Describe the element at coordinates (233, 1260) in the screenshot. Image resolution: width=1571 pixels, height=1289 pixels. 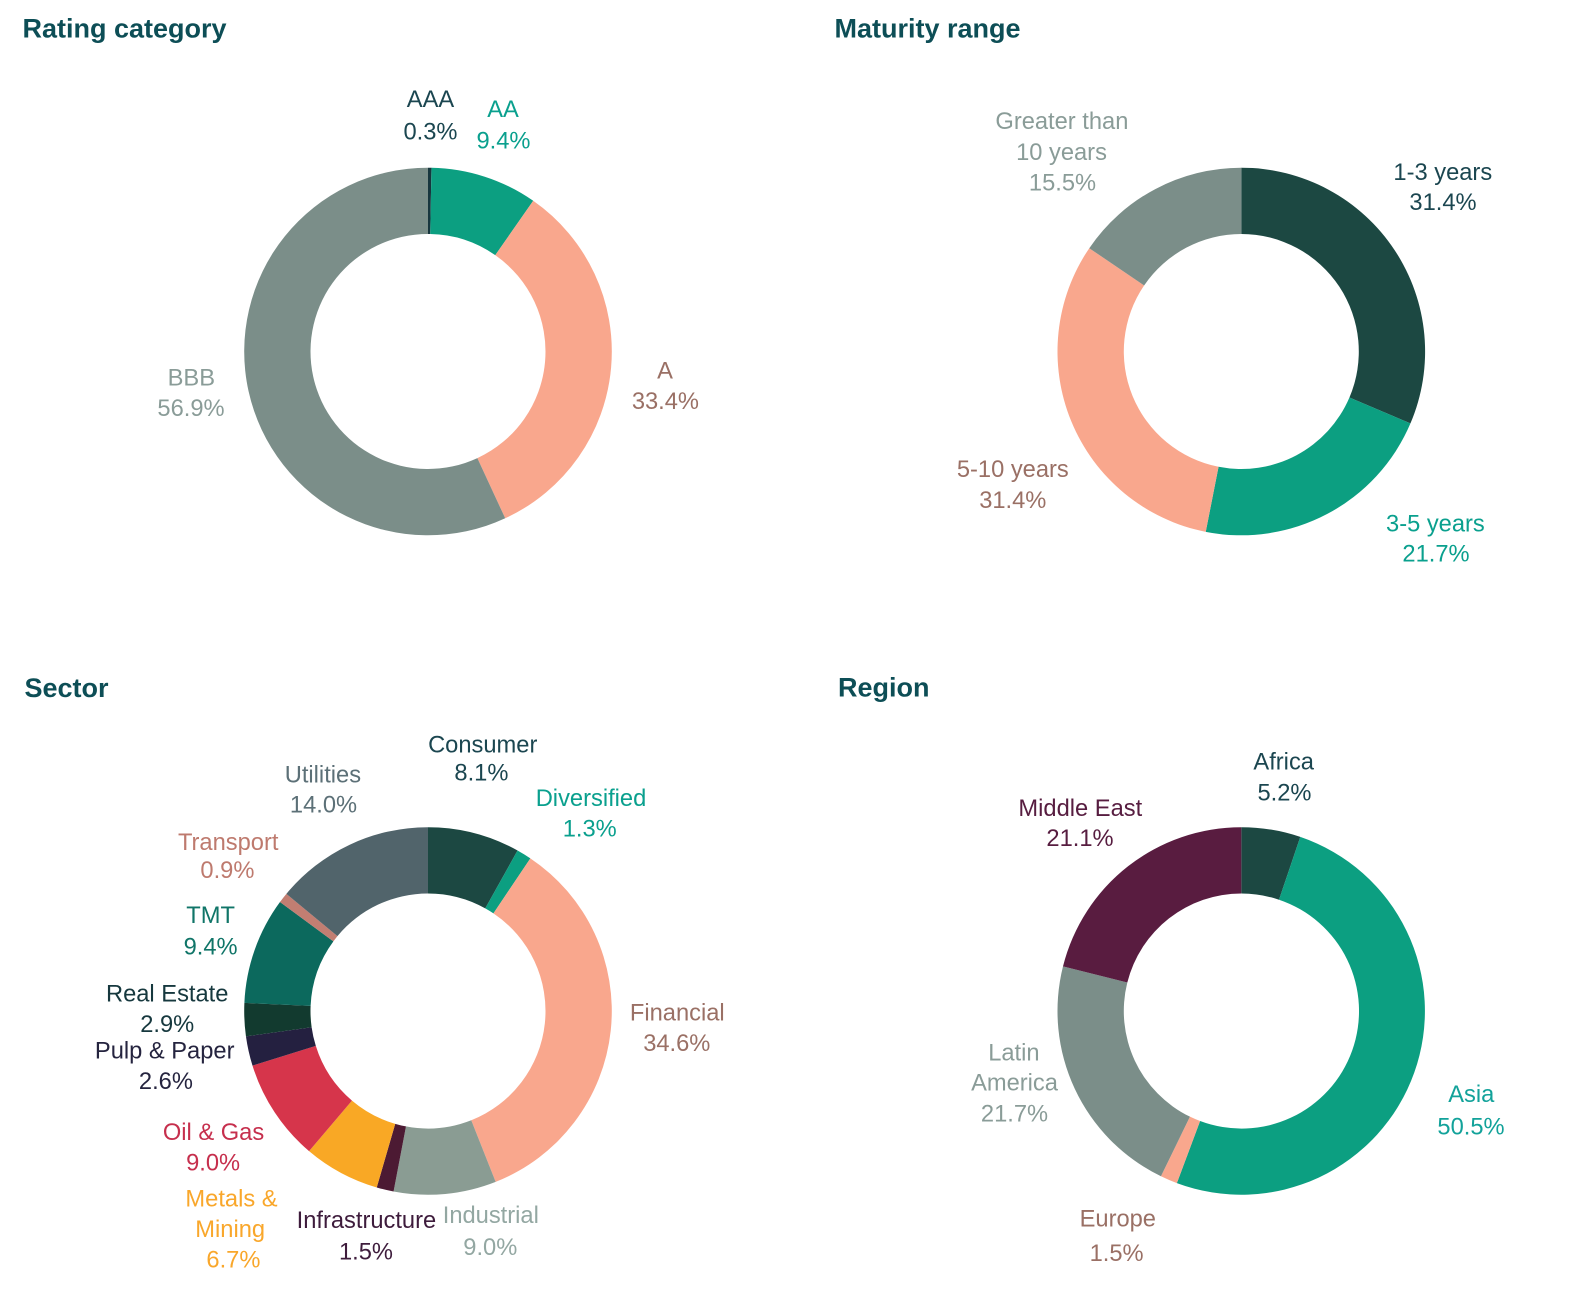
I see `svg-text: 6.7%` at that location.